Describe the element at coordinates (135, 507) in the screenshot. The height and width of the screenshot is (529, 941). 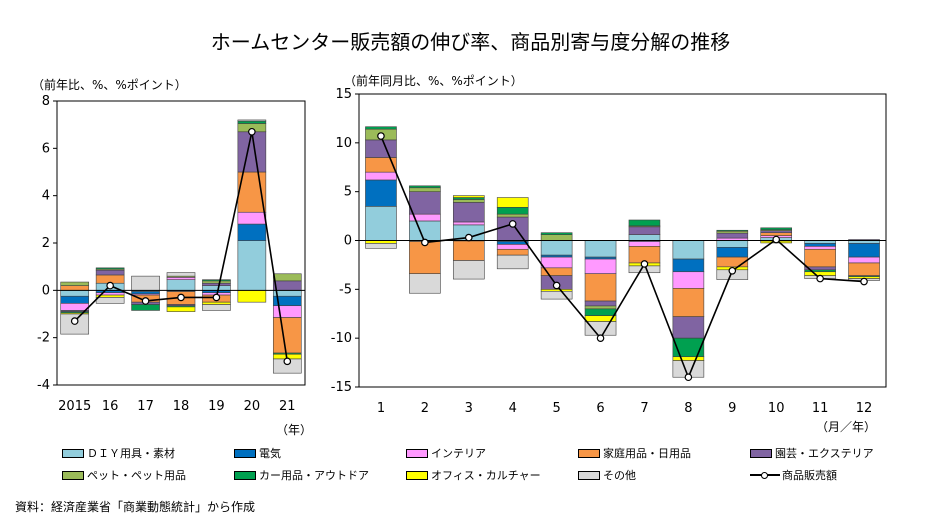
I see `source-note: 資料：経済産業省「商業動態統計」から作成` at that location.